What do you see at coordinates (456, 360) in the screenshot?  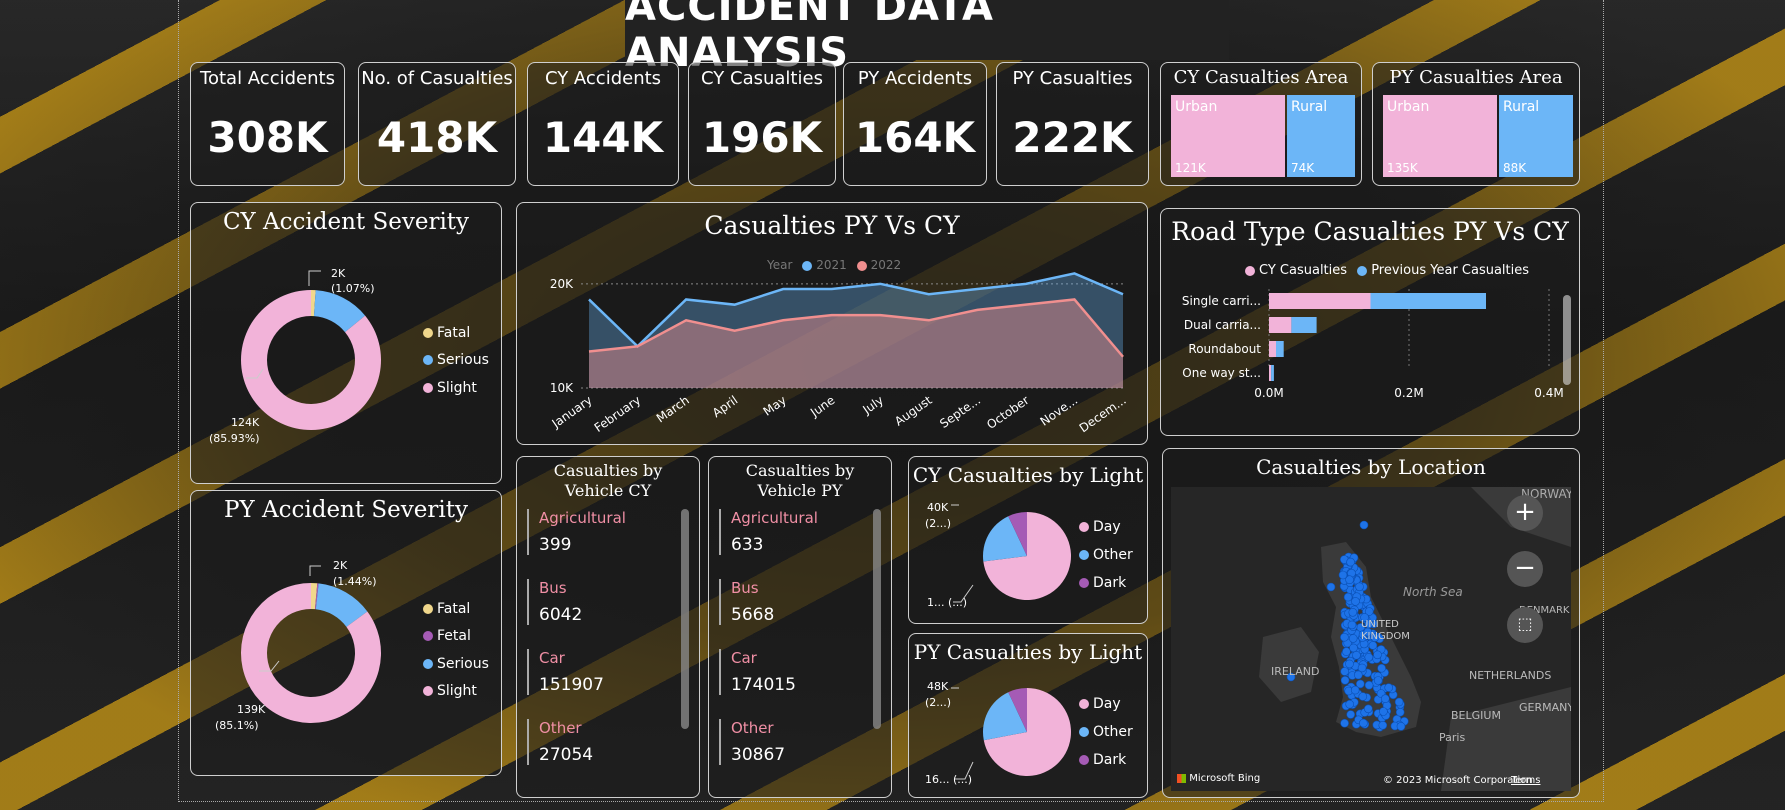 I see `legend-item-serious: Serious` at bounding box center [456, 360].